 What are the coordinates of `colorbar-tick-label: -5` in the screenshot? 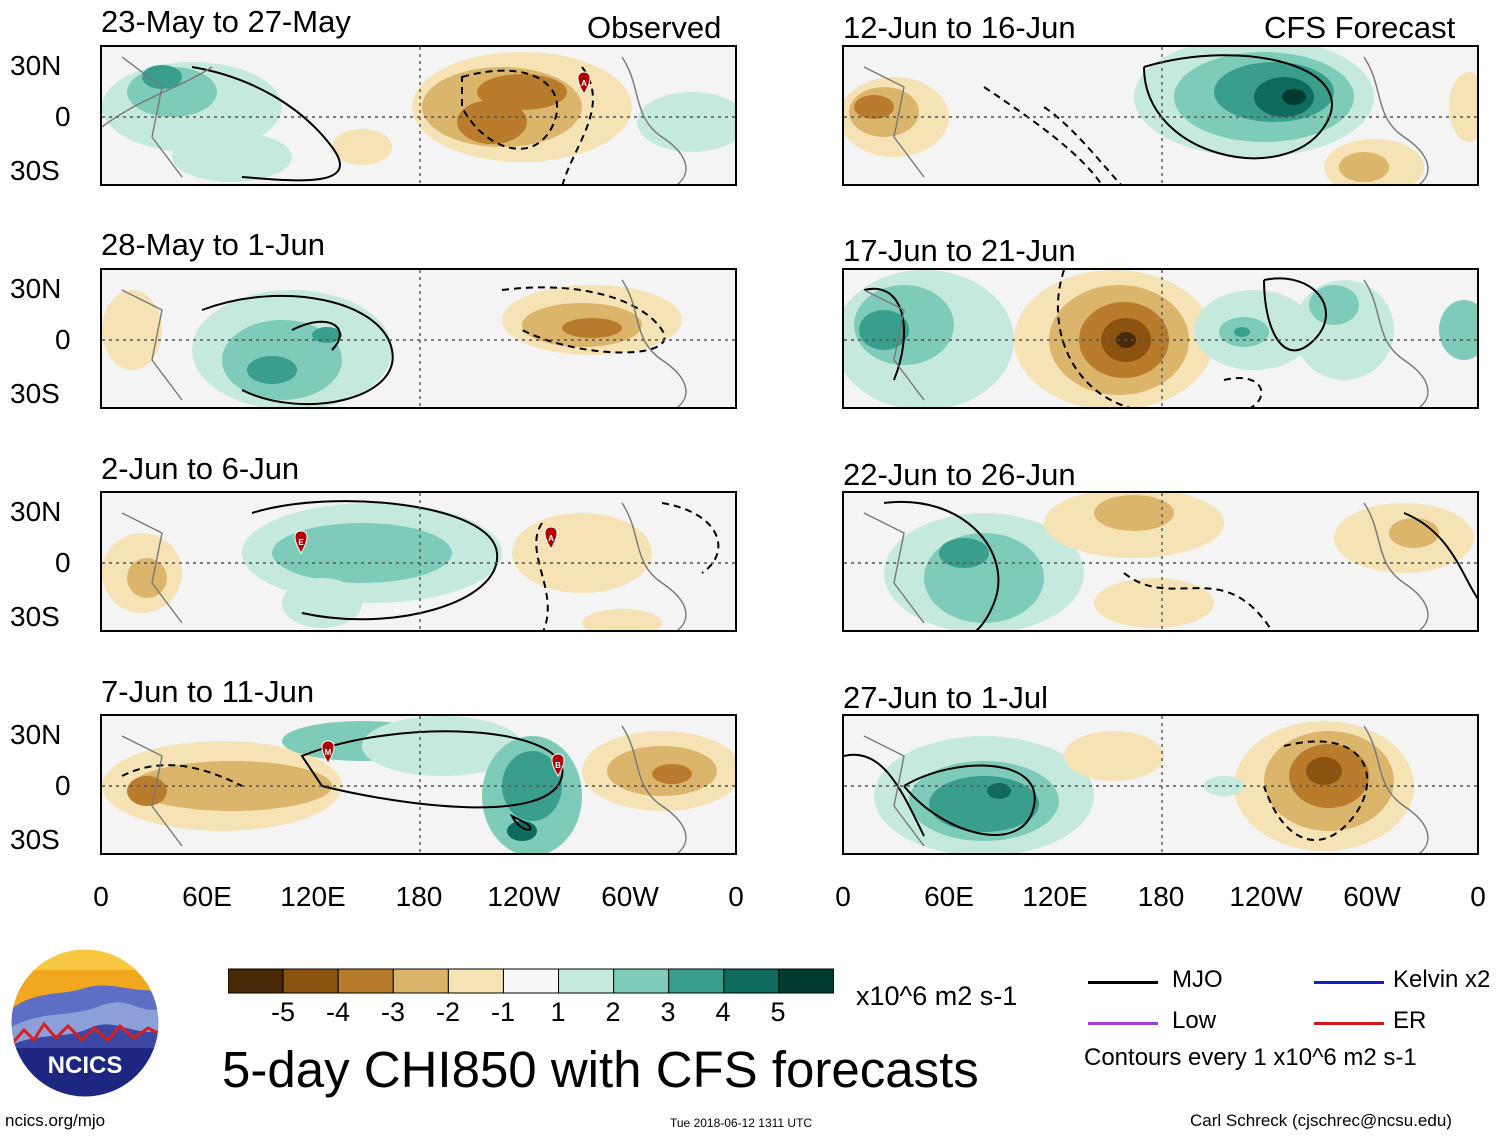 It's located at (283, 1012).